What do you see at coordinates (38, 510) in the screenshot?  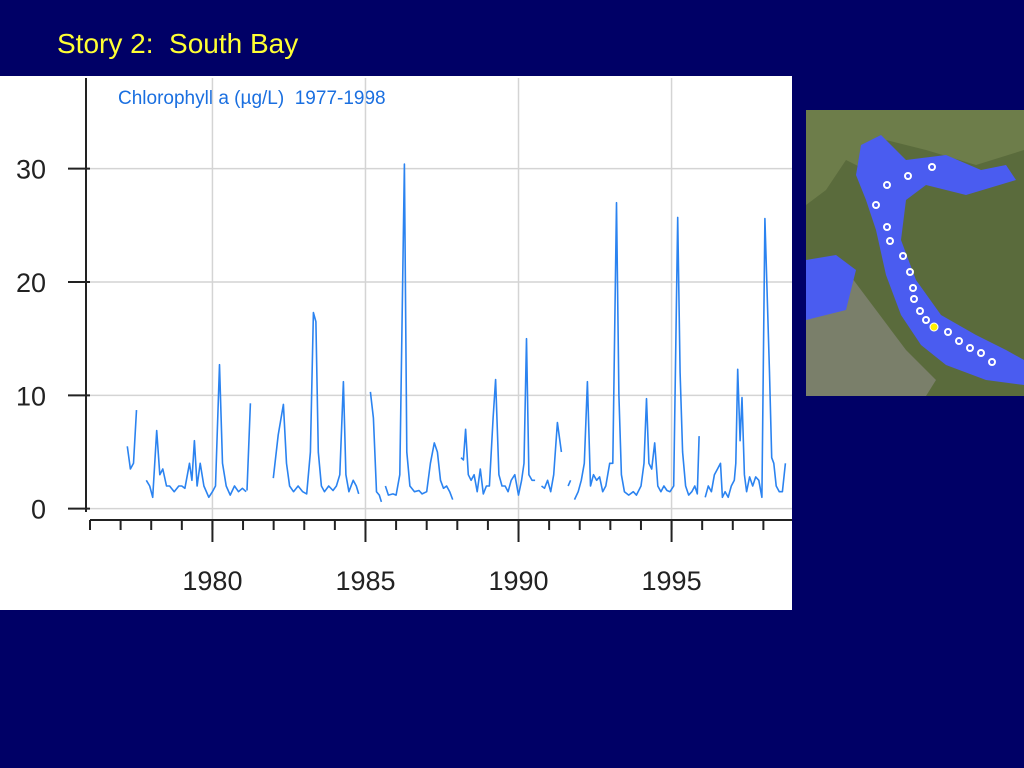 I see `y-tick-label: 0` at bounding box center [38, 510].